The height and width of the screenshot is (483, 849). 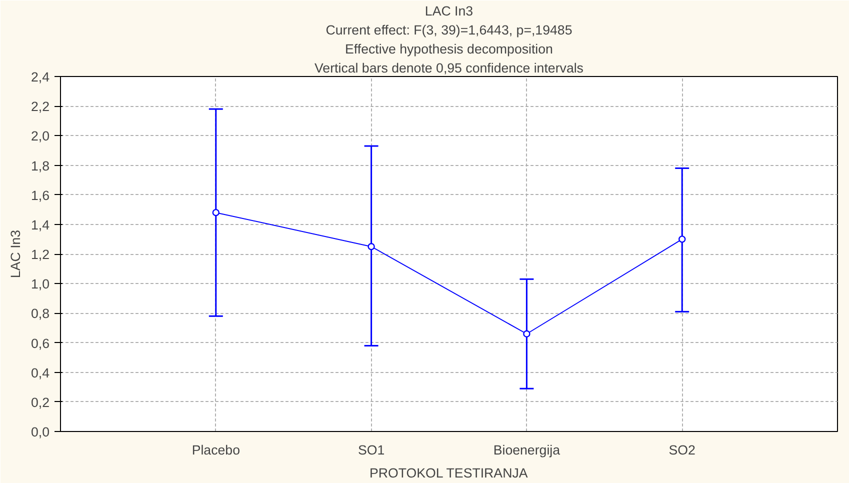 I want to click on x-axis-title: PROTOKOL TESTIRANJA, so click(x=449, y=473).